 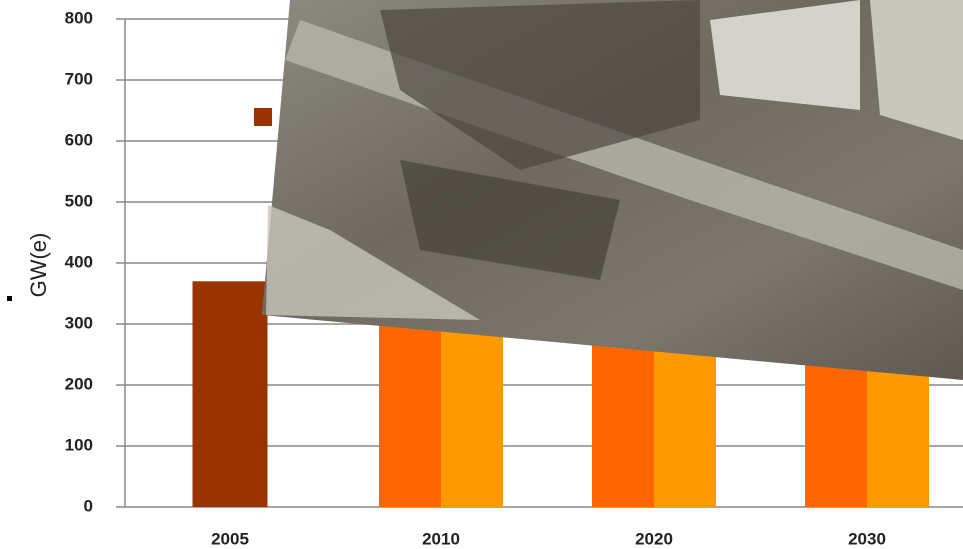 What do you see at coordinates (540, 85) in the screenshot?
I see `photo-debris` at bounding box center [540, 85].